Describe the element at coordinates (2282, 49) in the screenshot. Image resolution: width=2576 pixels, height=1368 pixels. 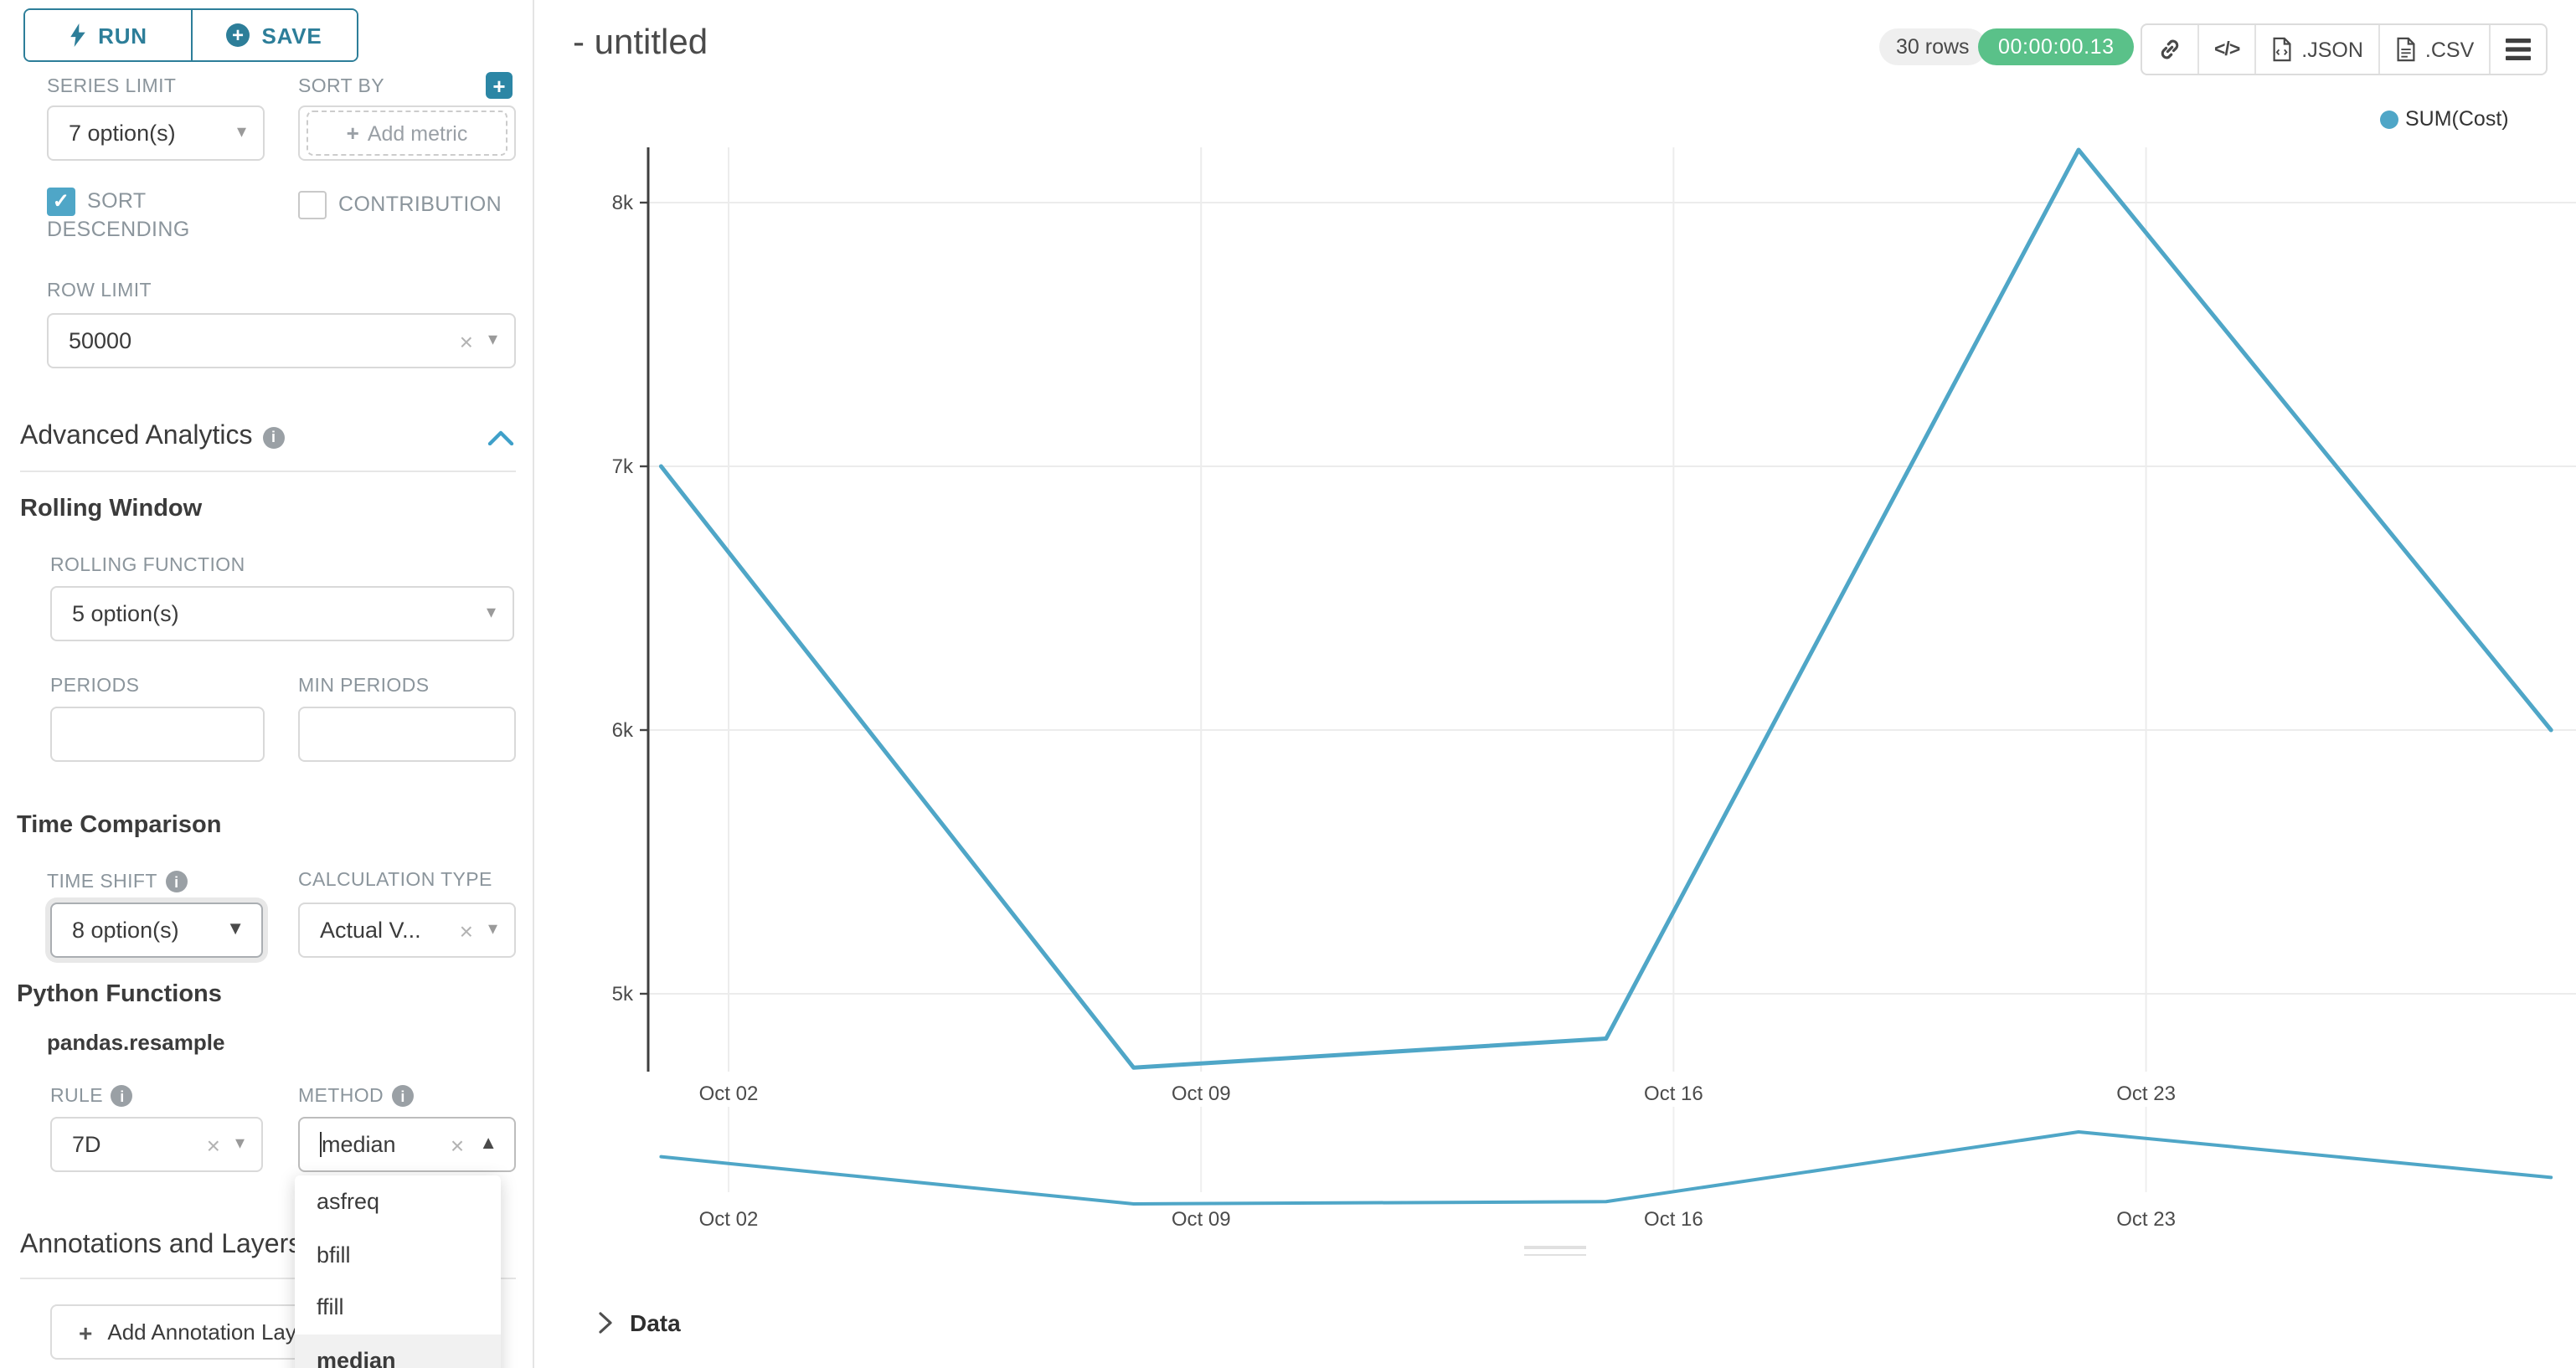
I see `json-file-icon` at that location.